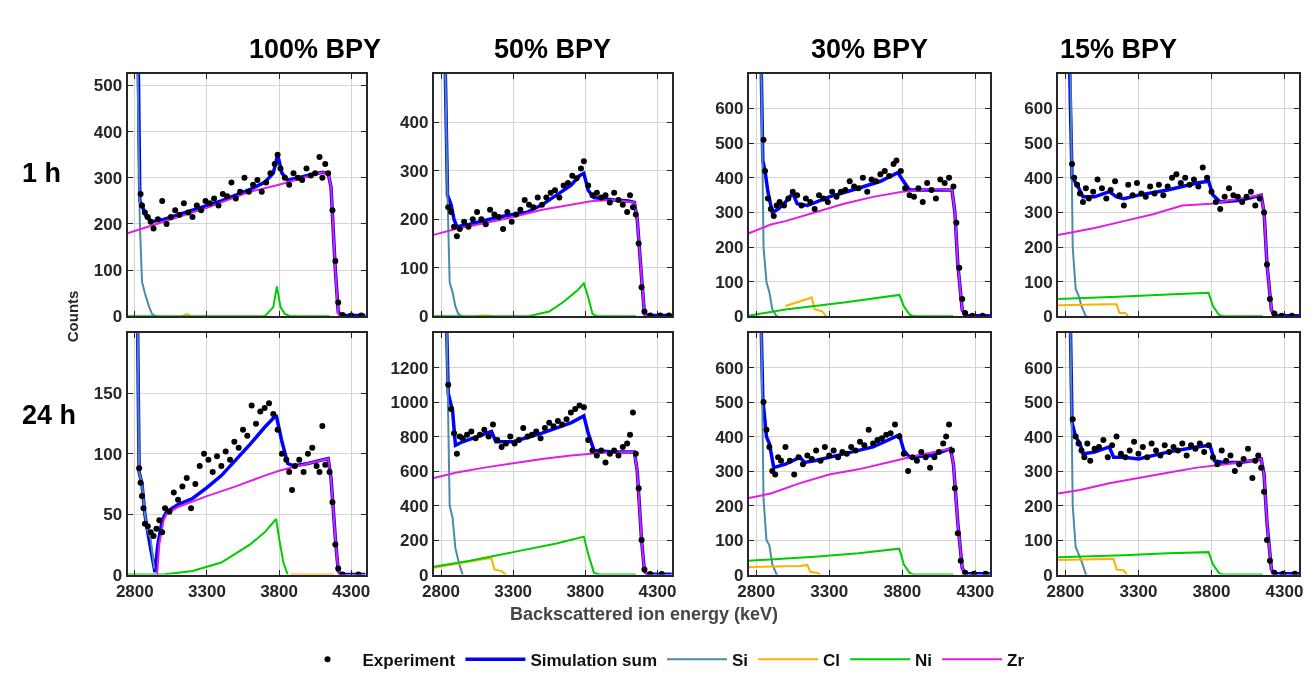 The image size is (1314, 691). I want to click on text: 1 h, so click(42, 173).